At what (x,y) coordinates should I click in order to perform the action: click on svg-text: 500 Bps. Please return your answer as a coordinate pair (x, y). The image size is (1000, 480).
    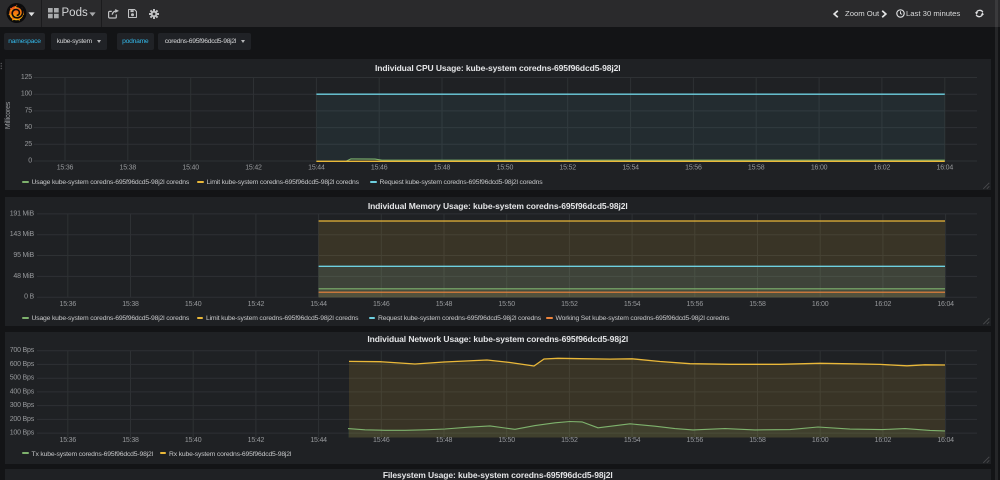
    Looking at the image, I should click on (22, 378).